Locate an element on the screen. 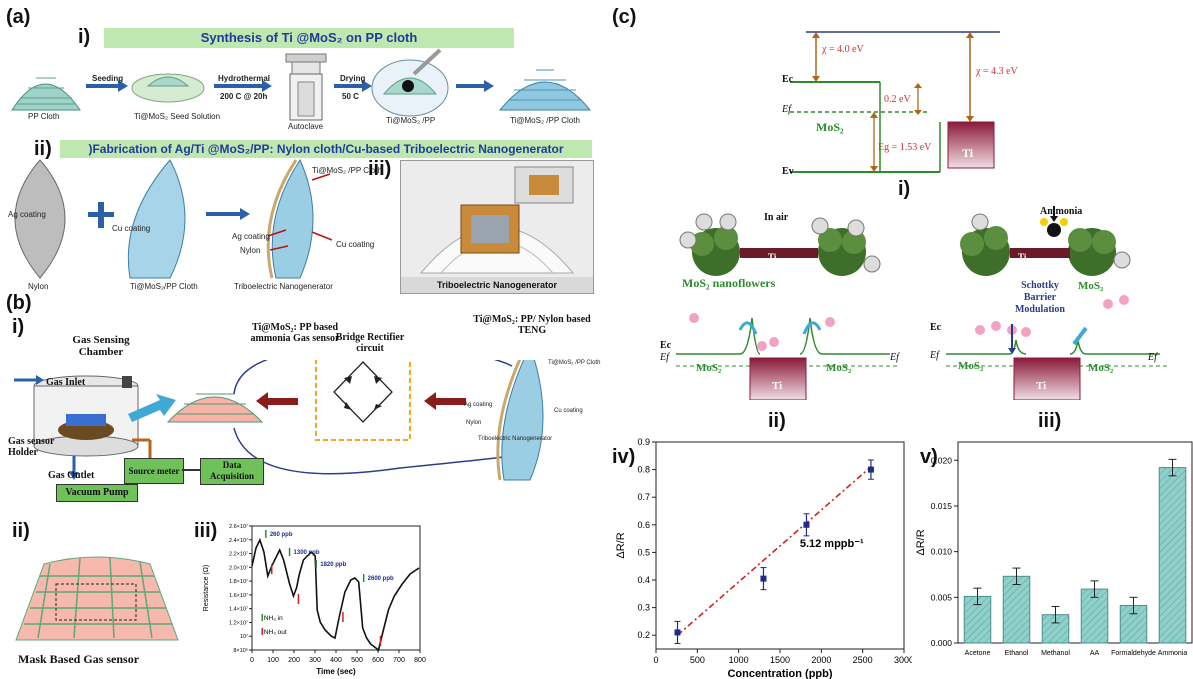 This screenshot has width=1193, height=679. res-x-tick-label: 0 is located at coordinates (252, 660).